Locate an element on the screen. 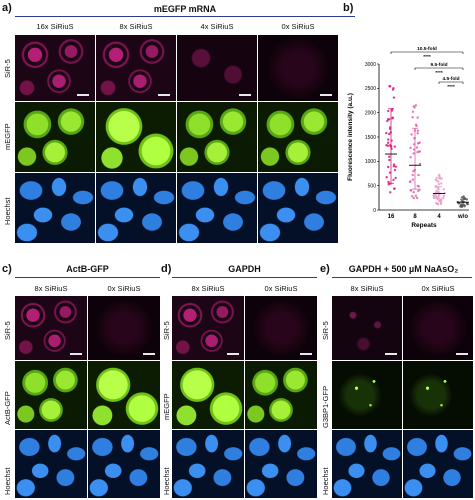 This screenshot has width=475, height=500. image-c-sir5-8x is located at coordinates (51, 328).